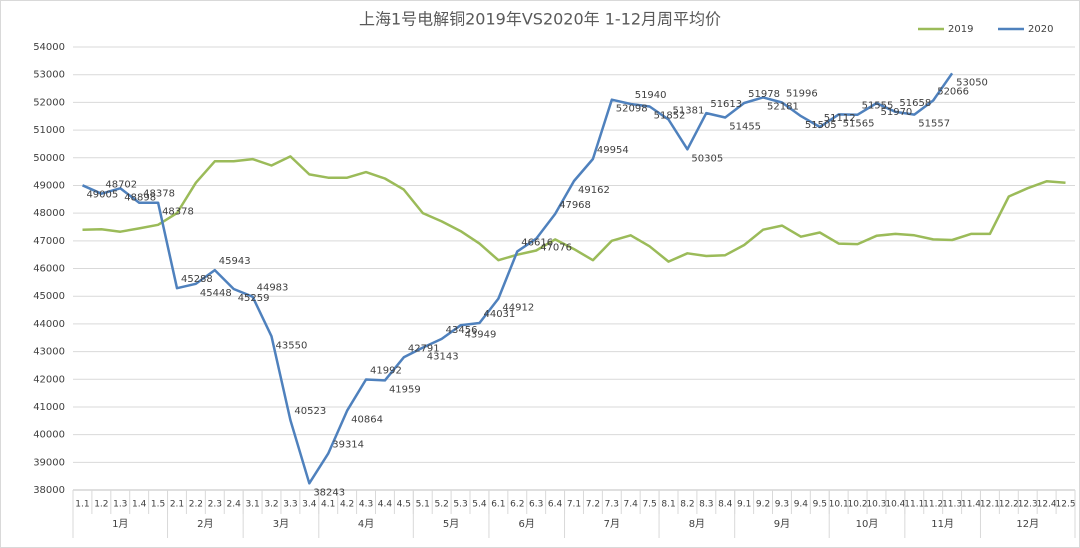 The width and height of the screenshot is (1080, 548). What do you see at coordinates (49, 241) in the screenshot?
I see `y-tick-label: 47000` at bounding box center [49, 241].